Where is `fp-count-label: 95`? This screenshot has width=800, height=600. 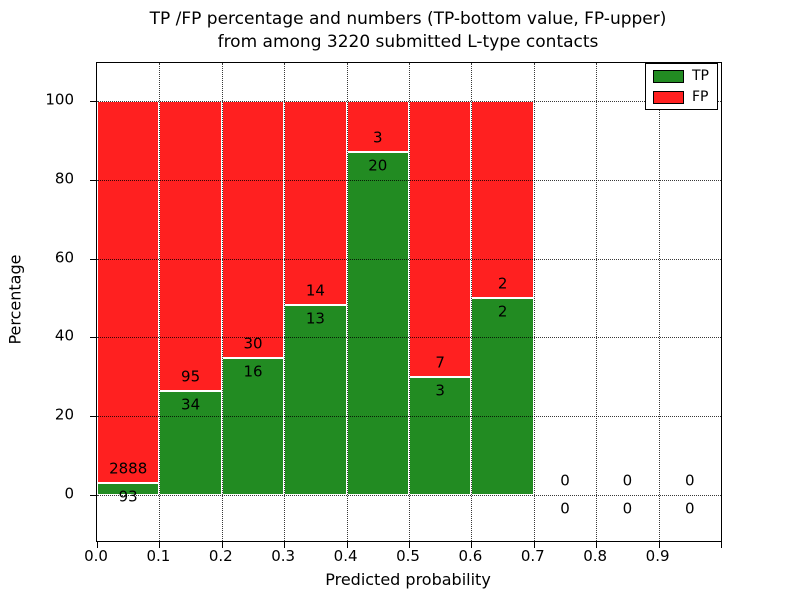
fp-count-label: 95 is located at coordinates (191, 376).